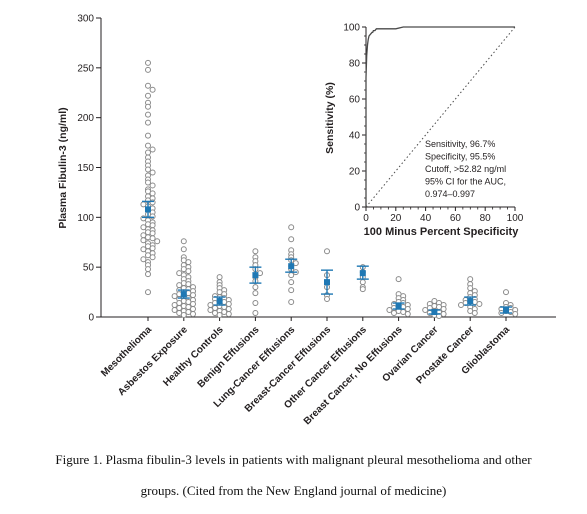  Describe the element at coordinates (396, 218) in the screenshot. I see `roc-x-tick-label: 20` at that location.